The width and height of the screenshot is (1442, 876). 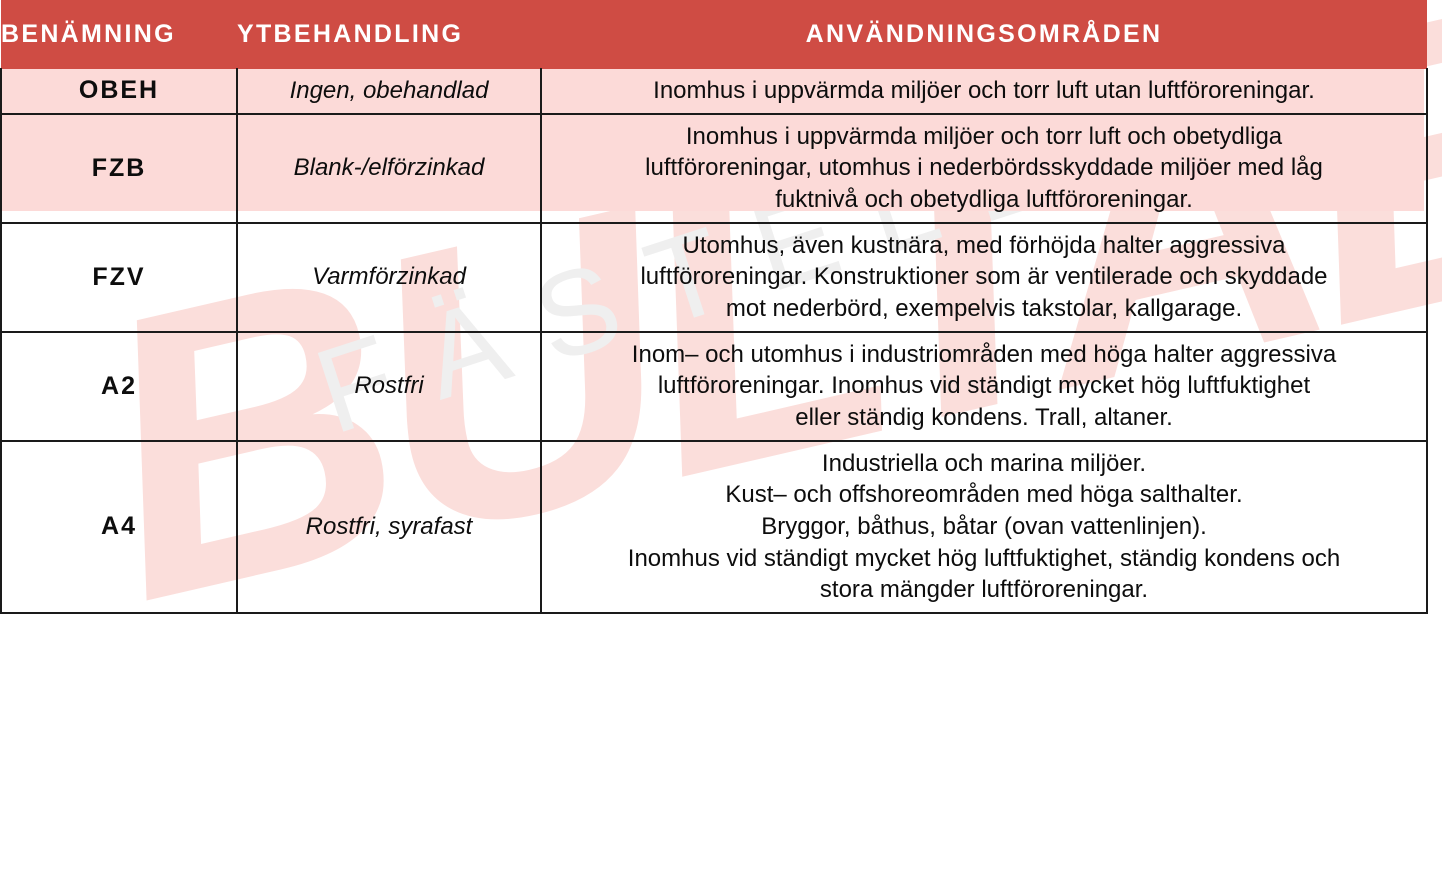 I want to click on cell-benamning: A2, so click(x=119, y=386).